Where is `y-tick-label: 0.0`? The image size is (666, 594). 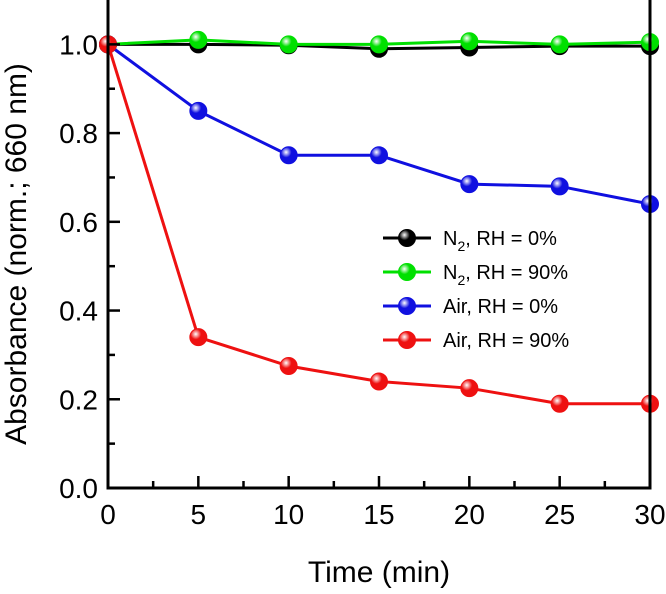 y-tick-label: 0.0 is located at coordinates (78, 488).